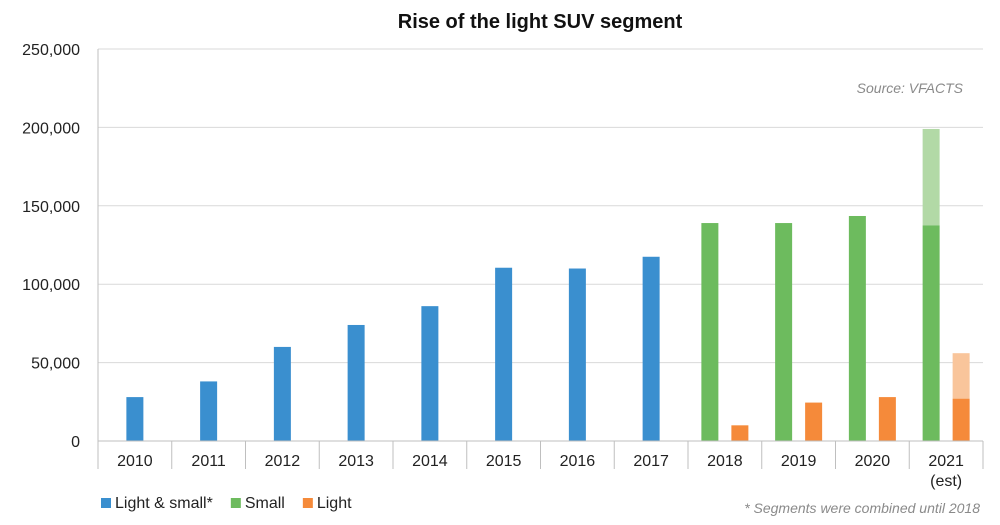 Image resolution: width=1000 pixels, height=525 pixels. I want to click on y-tick-label: 0, so click(75, 442).